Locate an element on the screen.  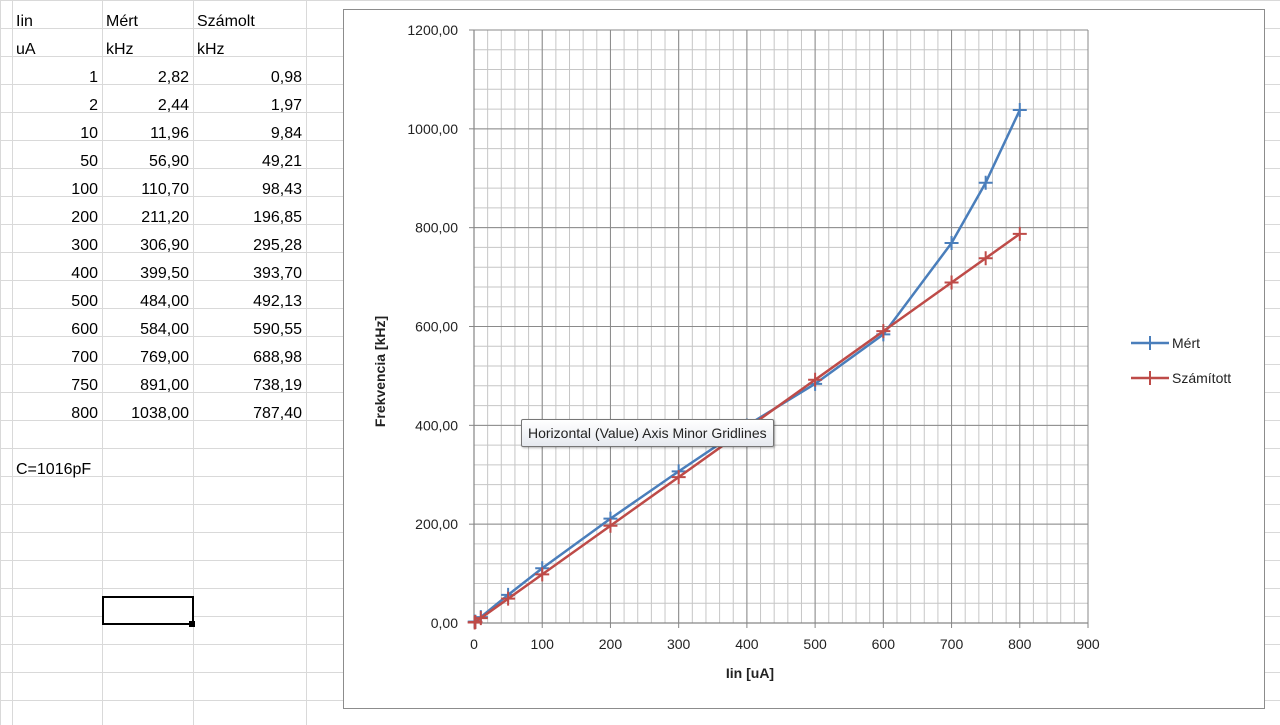
x-tick-label: 300 is located at coordinates (679, 644).